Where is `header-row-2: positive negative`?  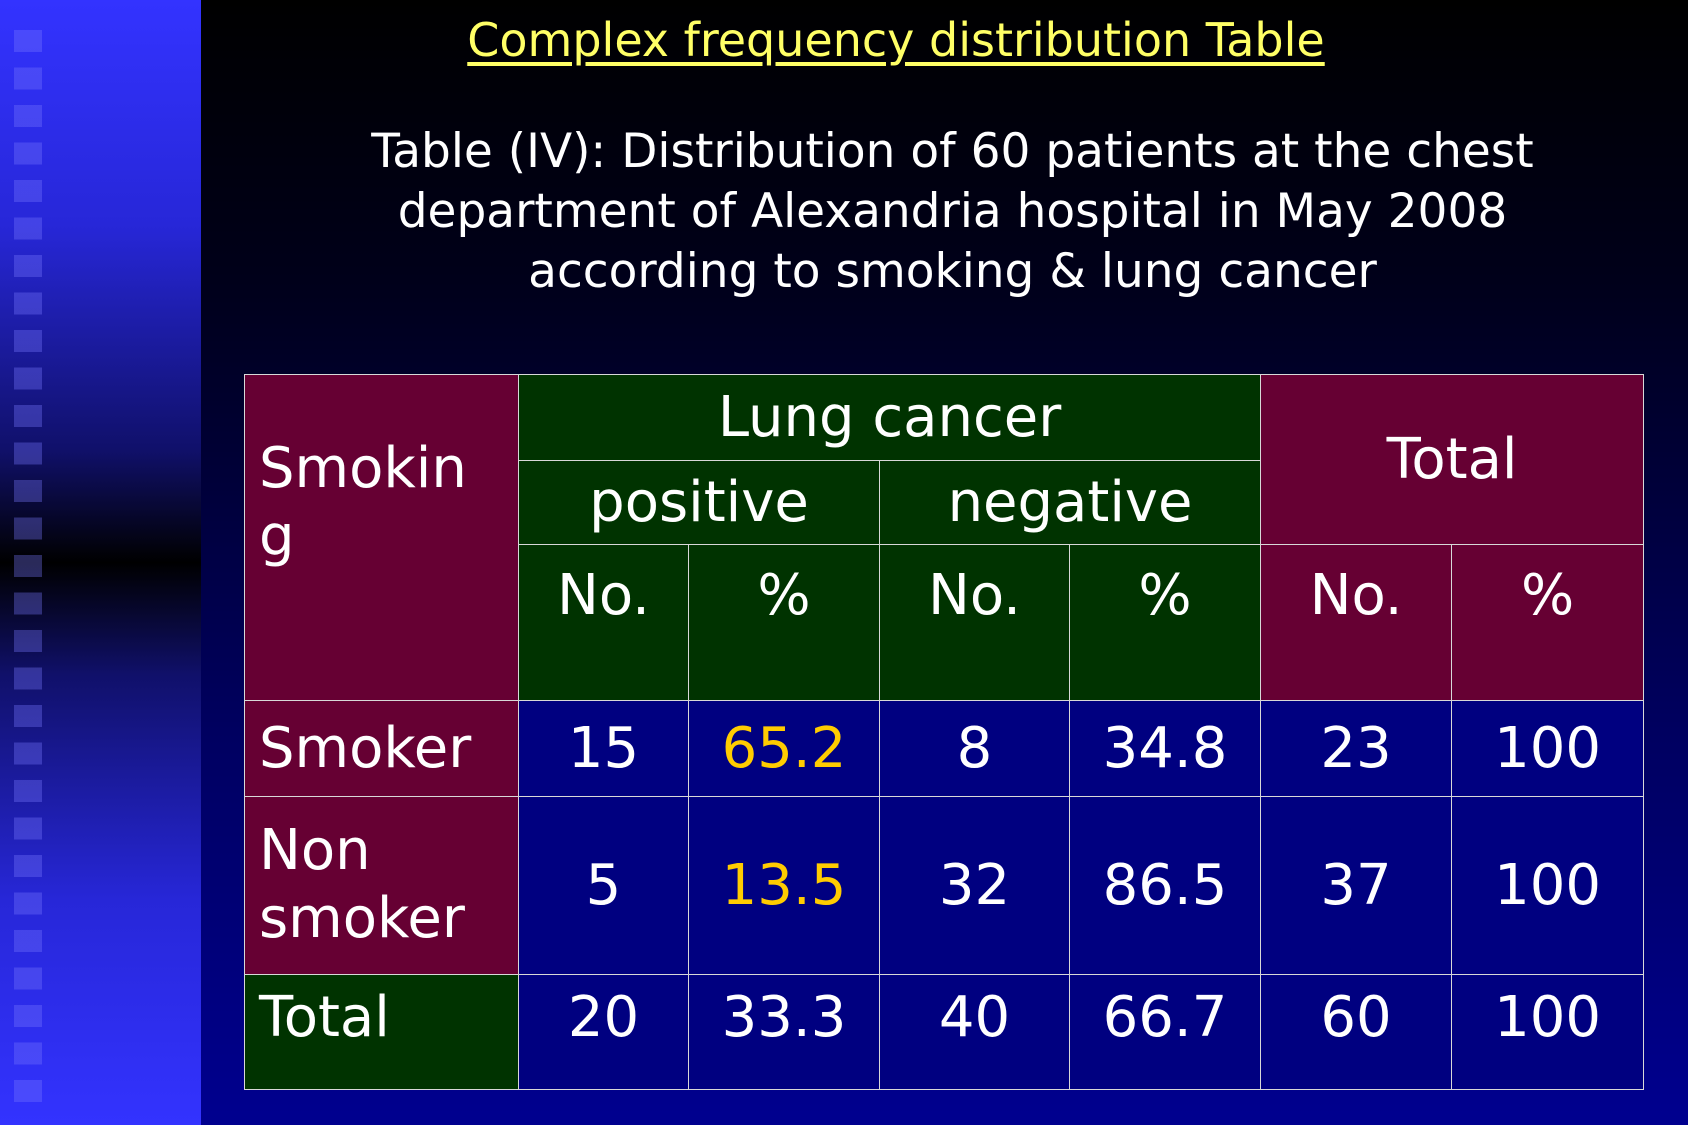 header-row-2: positive negative is located at coordinates (944, 503).